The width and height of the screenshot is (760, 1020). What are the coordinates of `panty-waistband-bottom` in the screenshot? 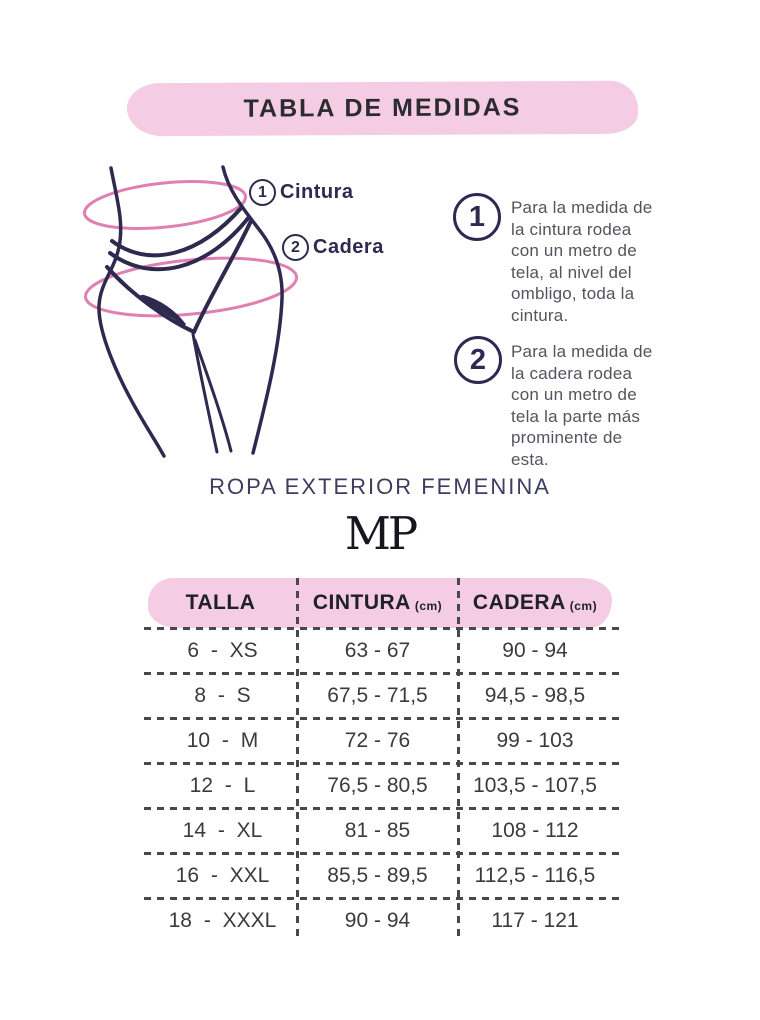 It's located at (179, 243).